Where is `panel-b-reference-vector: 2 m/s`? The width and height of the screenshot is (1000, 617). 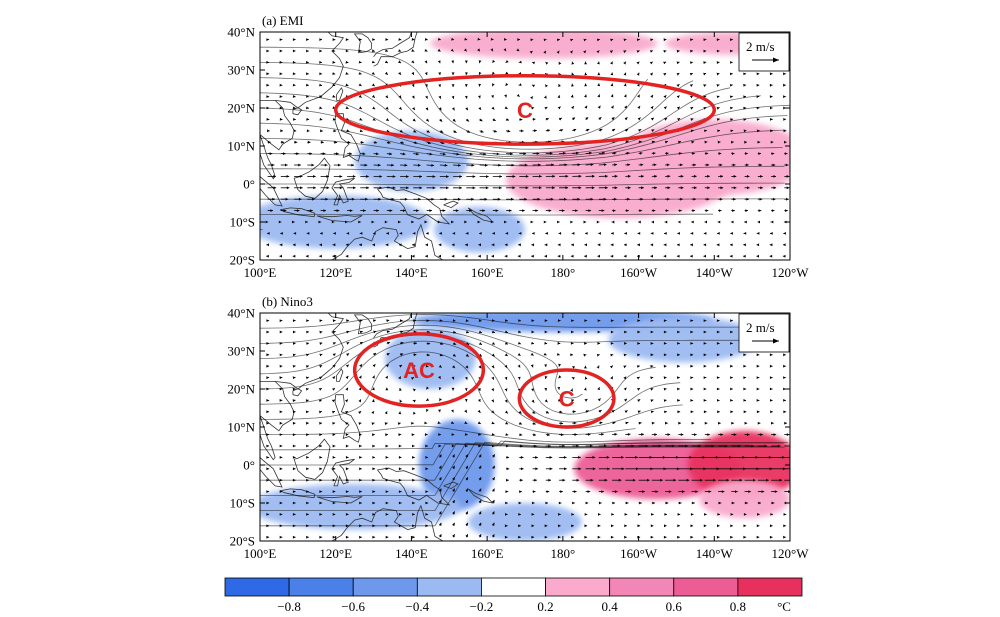
panel-b-reference-vector: 2 m/s is located at coordinates (764, 333).